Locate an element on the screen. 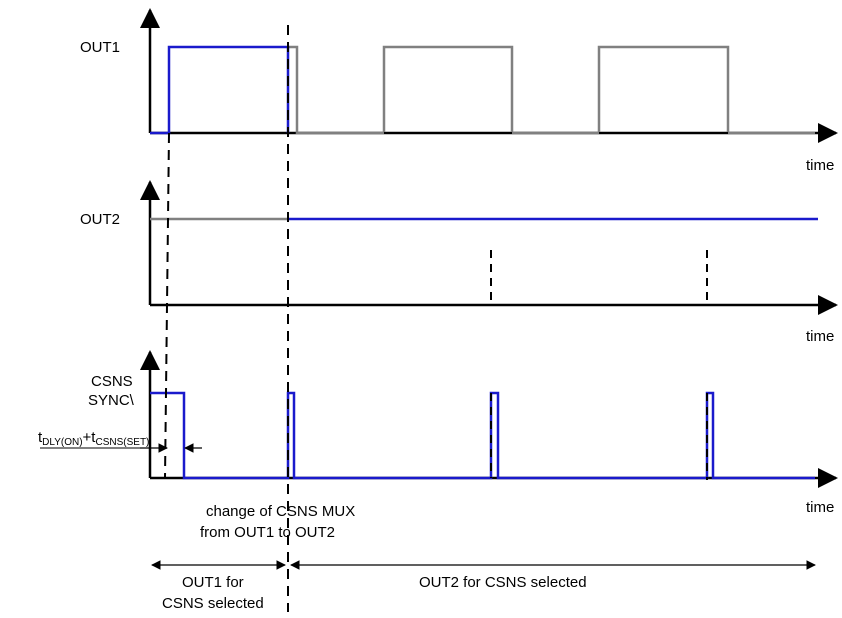  mux-change-line2: from OUT1 to OUT2 is located at coordinates (267, 532).